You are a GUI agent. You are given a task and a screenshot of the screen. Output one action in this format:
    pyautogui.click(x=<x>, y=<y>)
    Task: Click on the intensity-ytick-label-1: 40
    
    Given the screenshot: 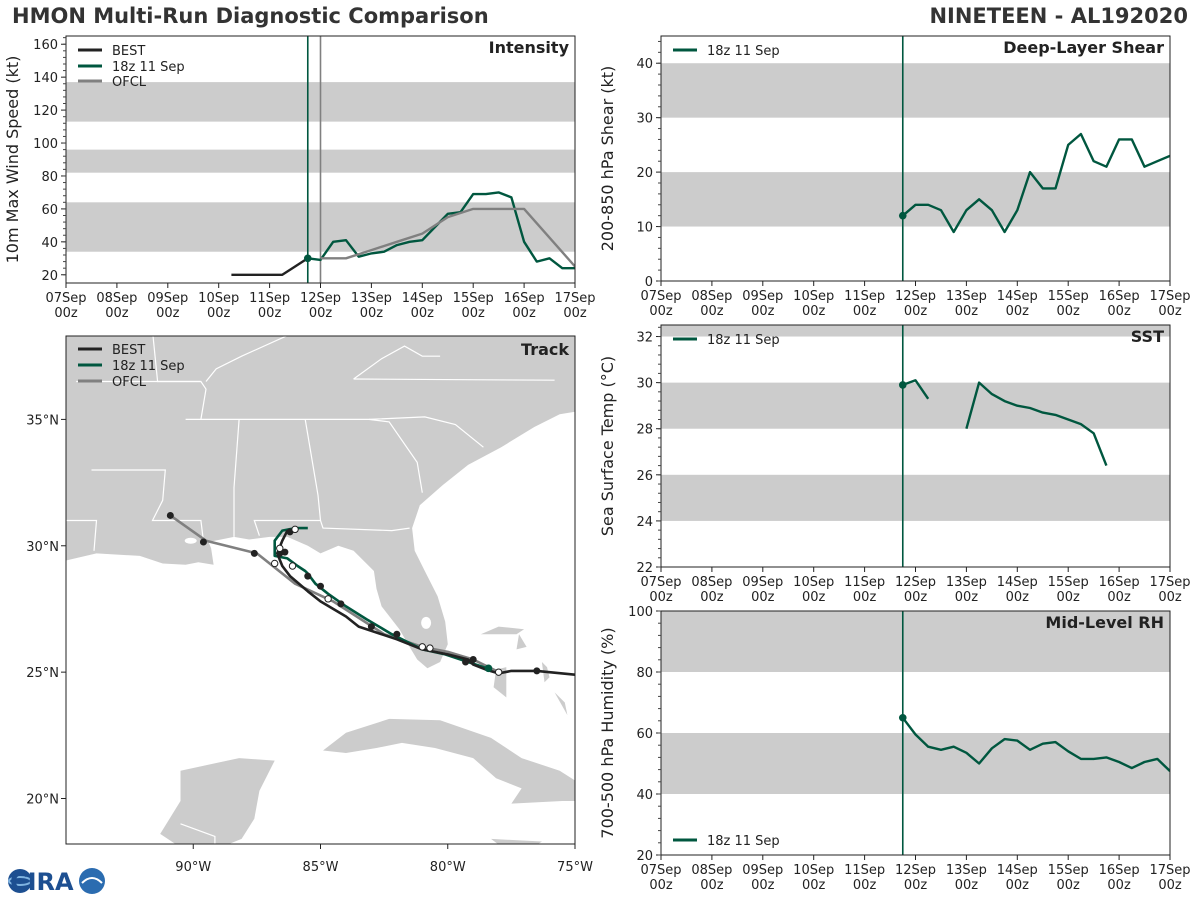 What is the action you would take?
    pyautogui.click(x=49, y=243)
    